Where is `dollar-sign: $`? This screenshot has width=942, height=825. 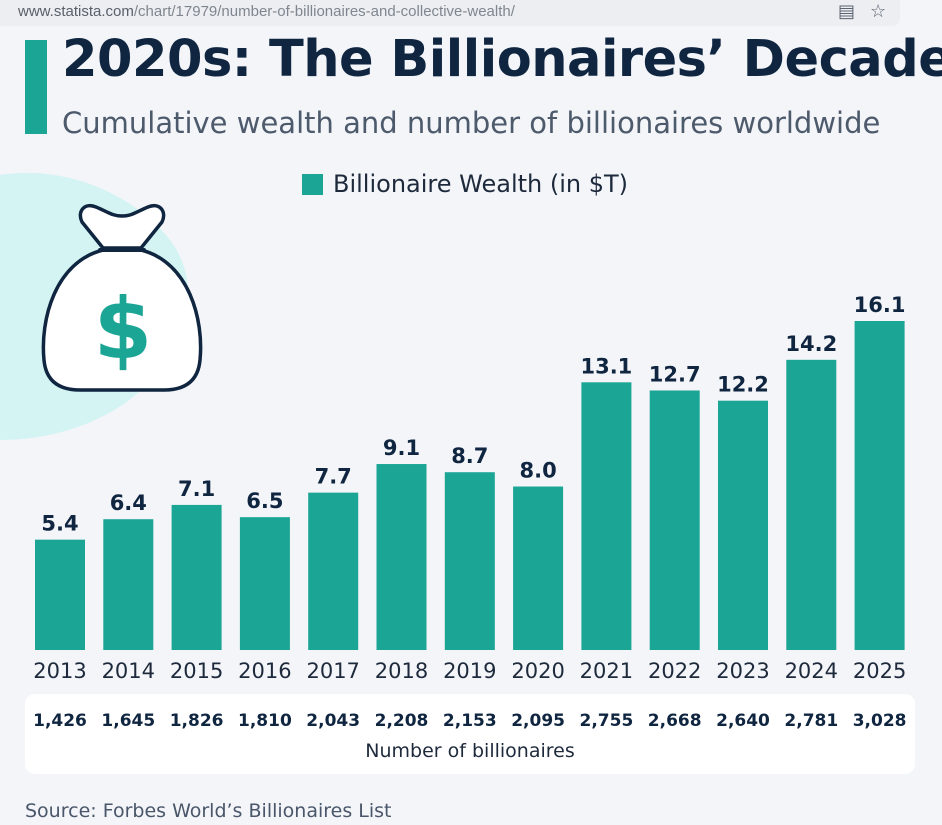
dollar-sign: $ is located at coordinates (123, 329).